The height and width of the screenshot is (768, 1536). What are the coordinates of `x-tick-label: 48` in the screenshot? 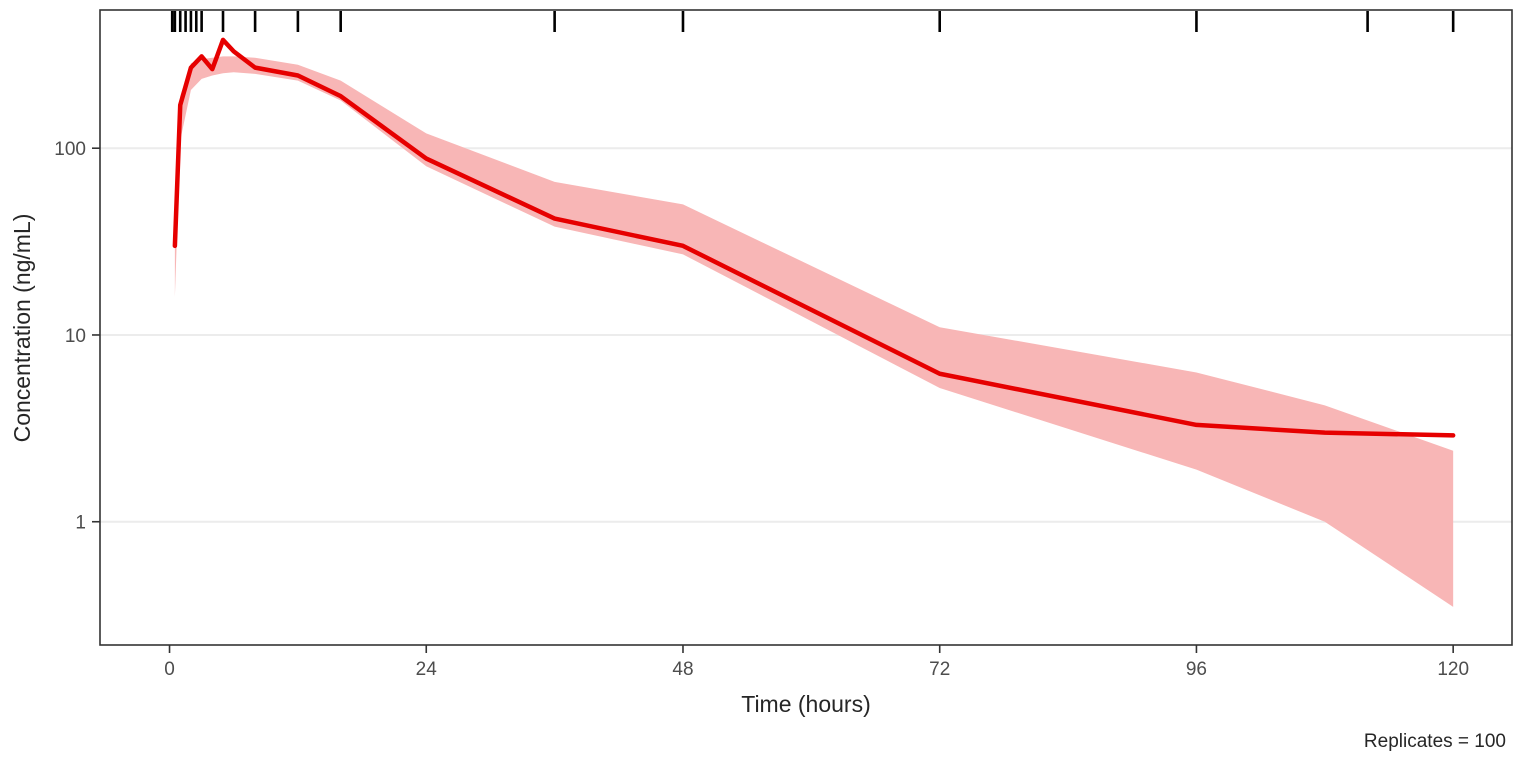 It's located at (682, 669).